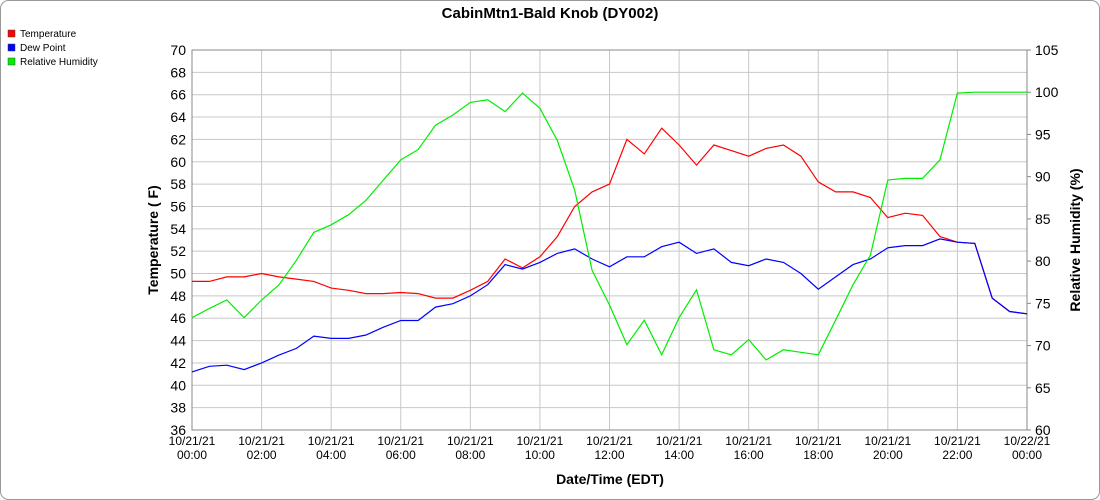 The image size is (1100, 500). Describe the element at coordinates (1043, 430) in the screenshot. I see `y2-tick-label: 60` at that location.